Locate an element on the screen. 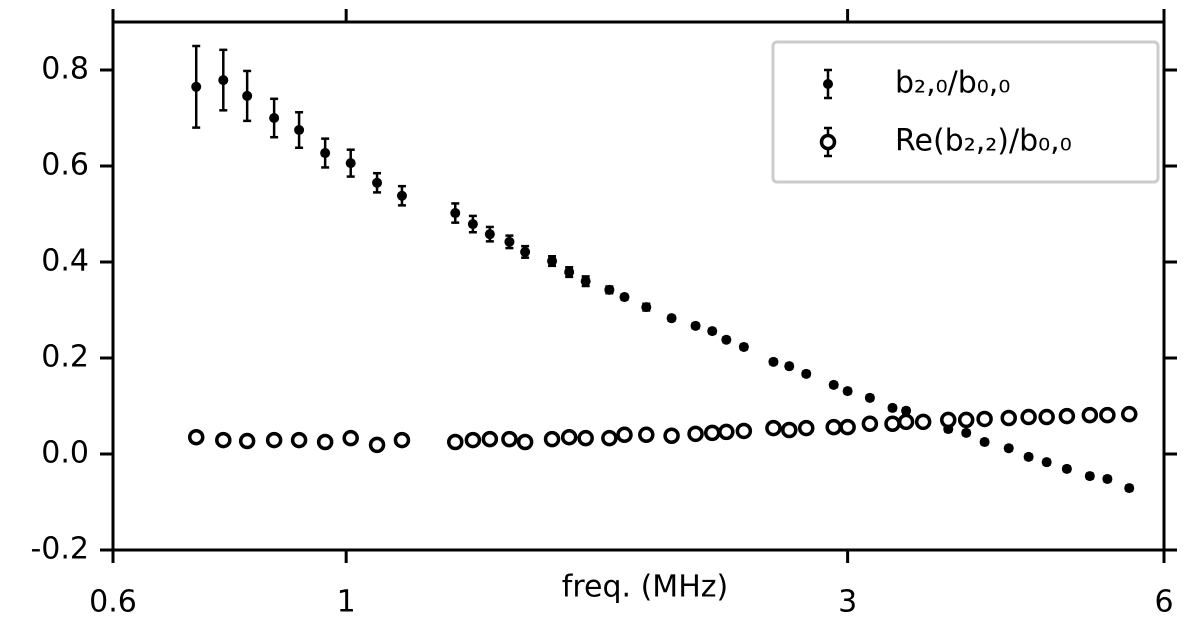  y-tick-label: 0.6 is located at coordinates (65, 165).